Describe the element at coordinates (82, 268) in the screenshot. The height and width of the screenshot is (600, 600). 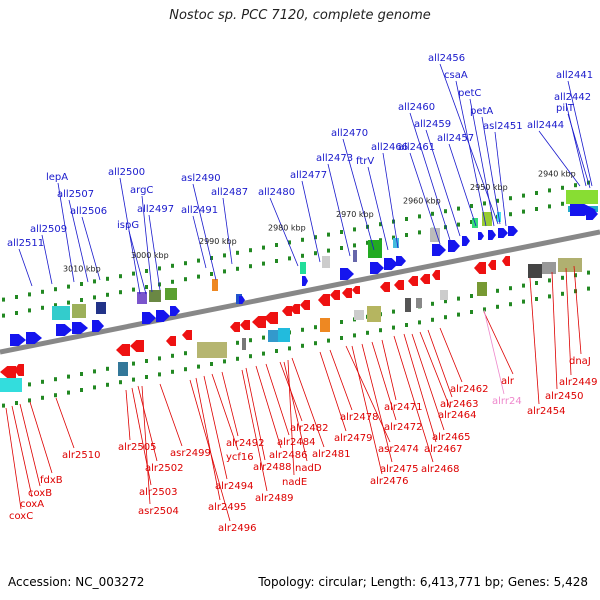
I see `position-tick-label: 3010 kbp` at that location.